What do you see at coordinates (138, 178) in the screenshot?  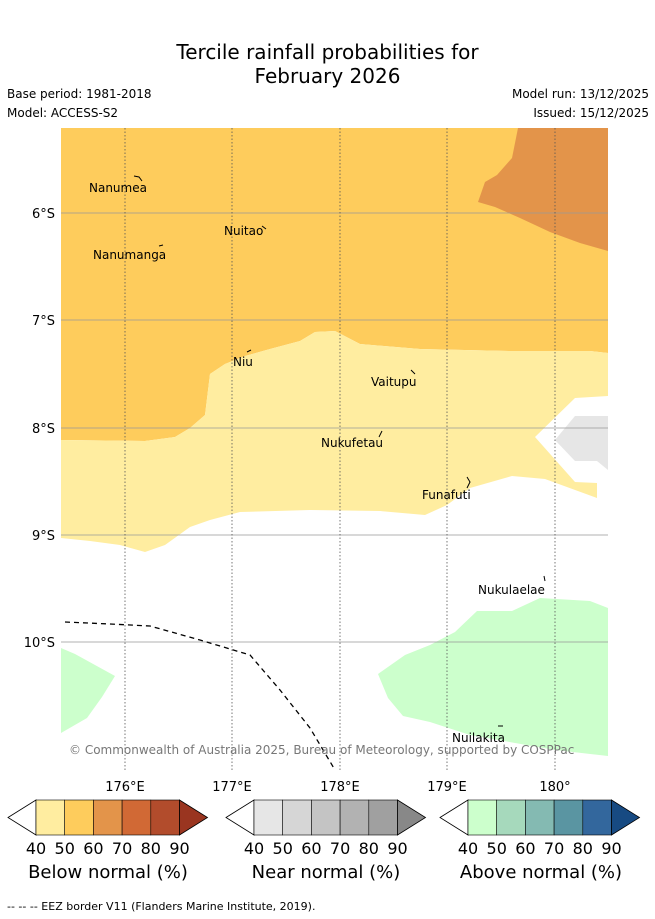 I see `island-nanumea` at bounding box center [138, 178].